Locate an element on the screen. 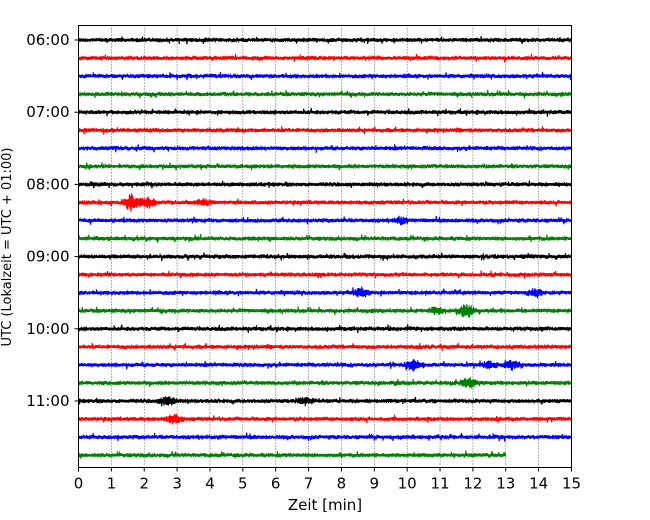  y-tick-label: 06:00 is located at coordinates (47, 40).